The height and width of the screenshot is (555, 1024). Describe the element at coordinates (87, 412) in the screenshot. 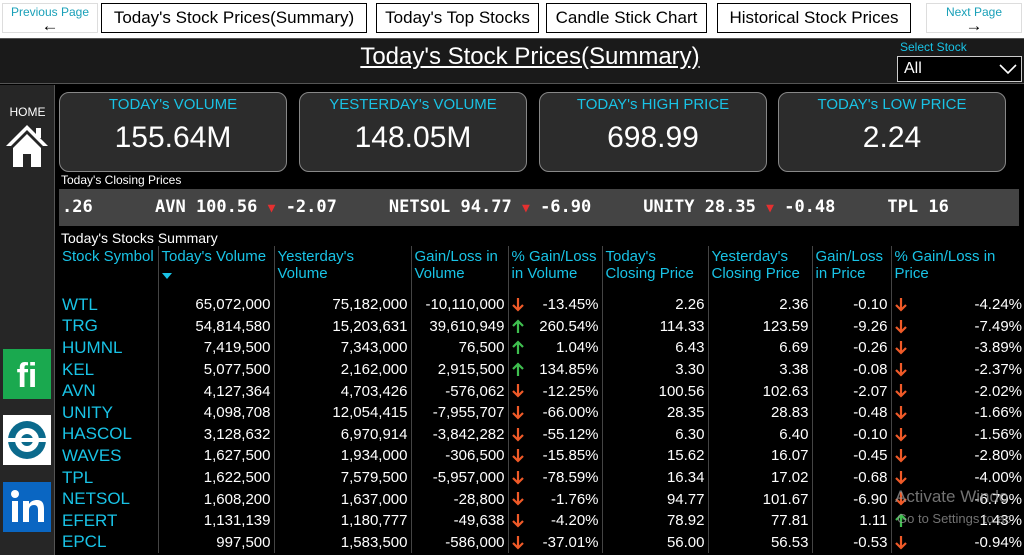

I see `stock-symbol-cell: UNITY` at that location.